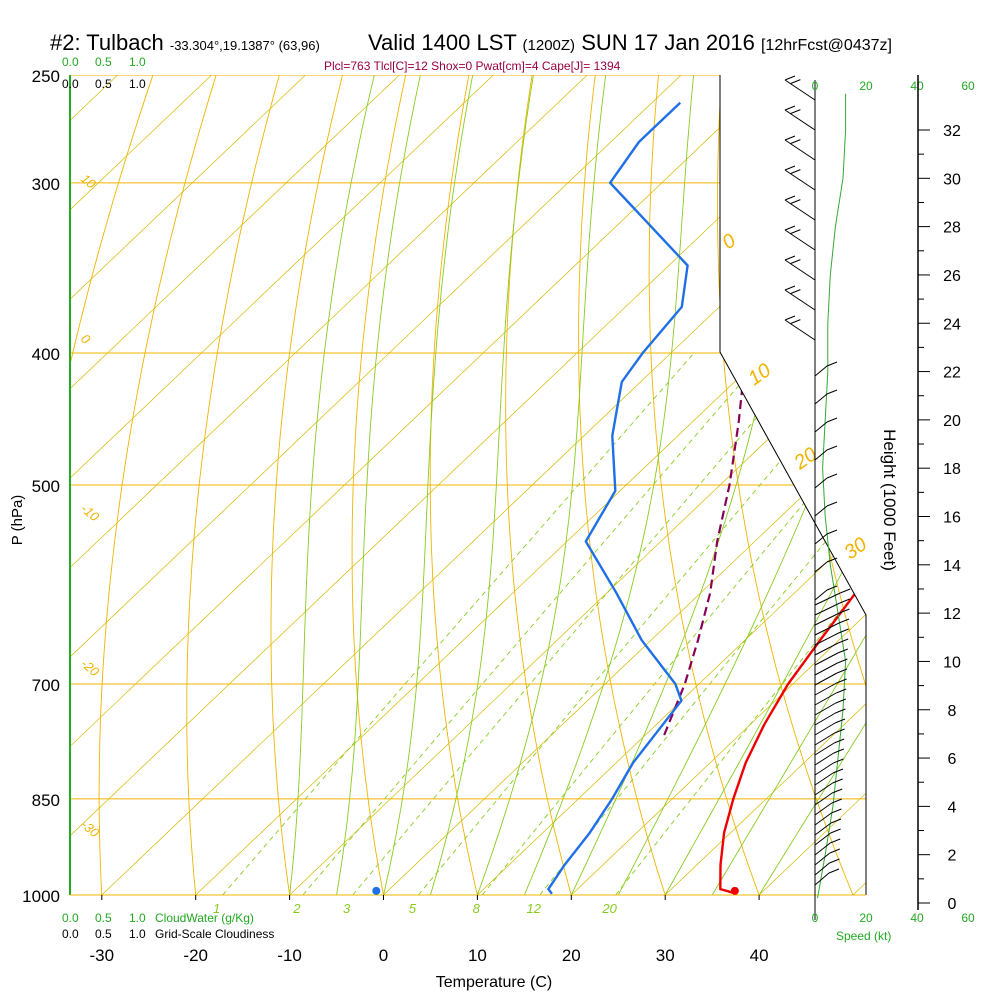 The width and height of the screenshot is (1000, 1000). Describe the element at coordinates (137, 84) in the screenshot. I see `cloudiness-scale-top-tick: 1.0` at that location.